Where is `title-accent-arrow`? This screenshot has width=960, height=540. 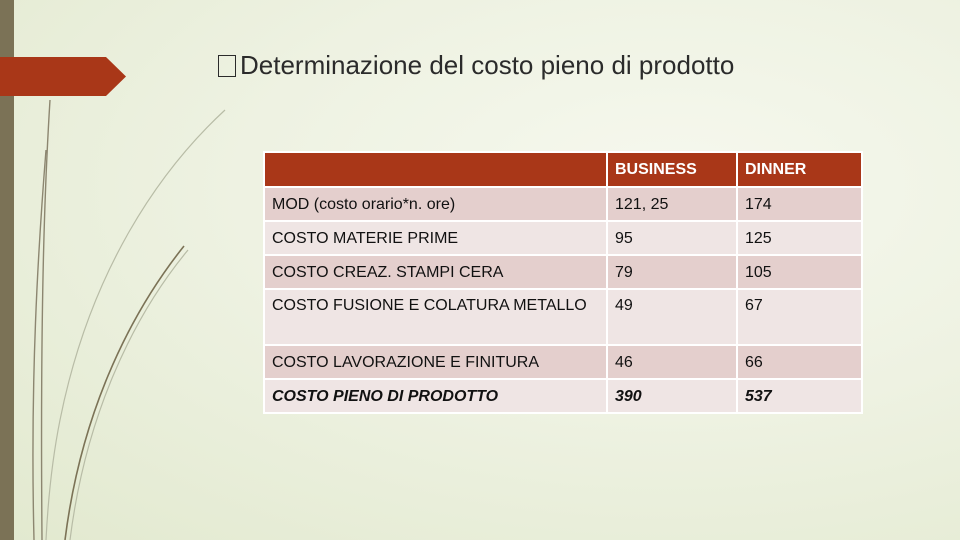
title-accent-arrow is located at coordinates (63, 76).